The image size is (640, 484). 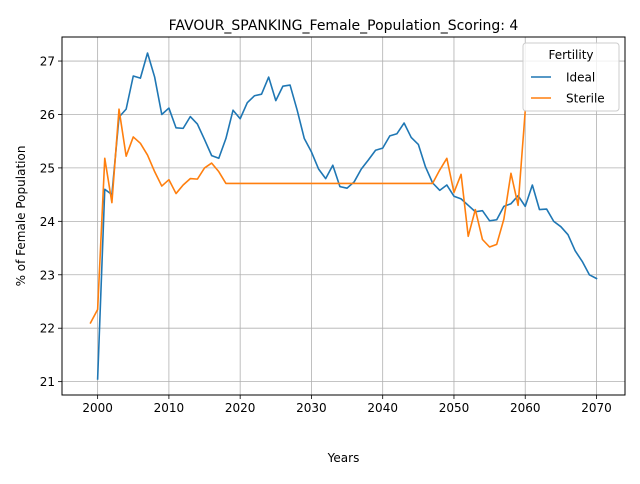 I want to click on x-tick-label: 2000, so click(x=97, y=408).